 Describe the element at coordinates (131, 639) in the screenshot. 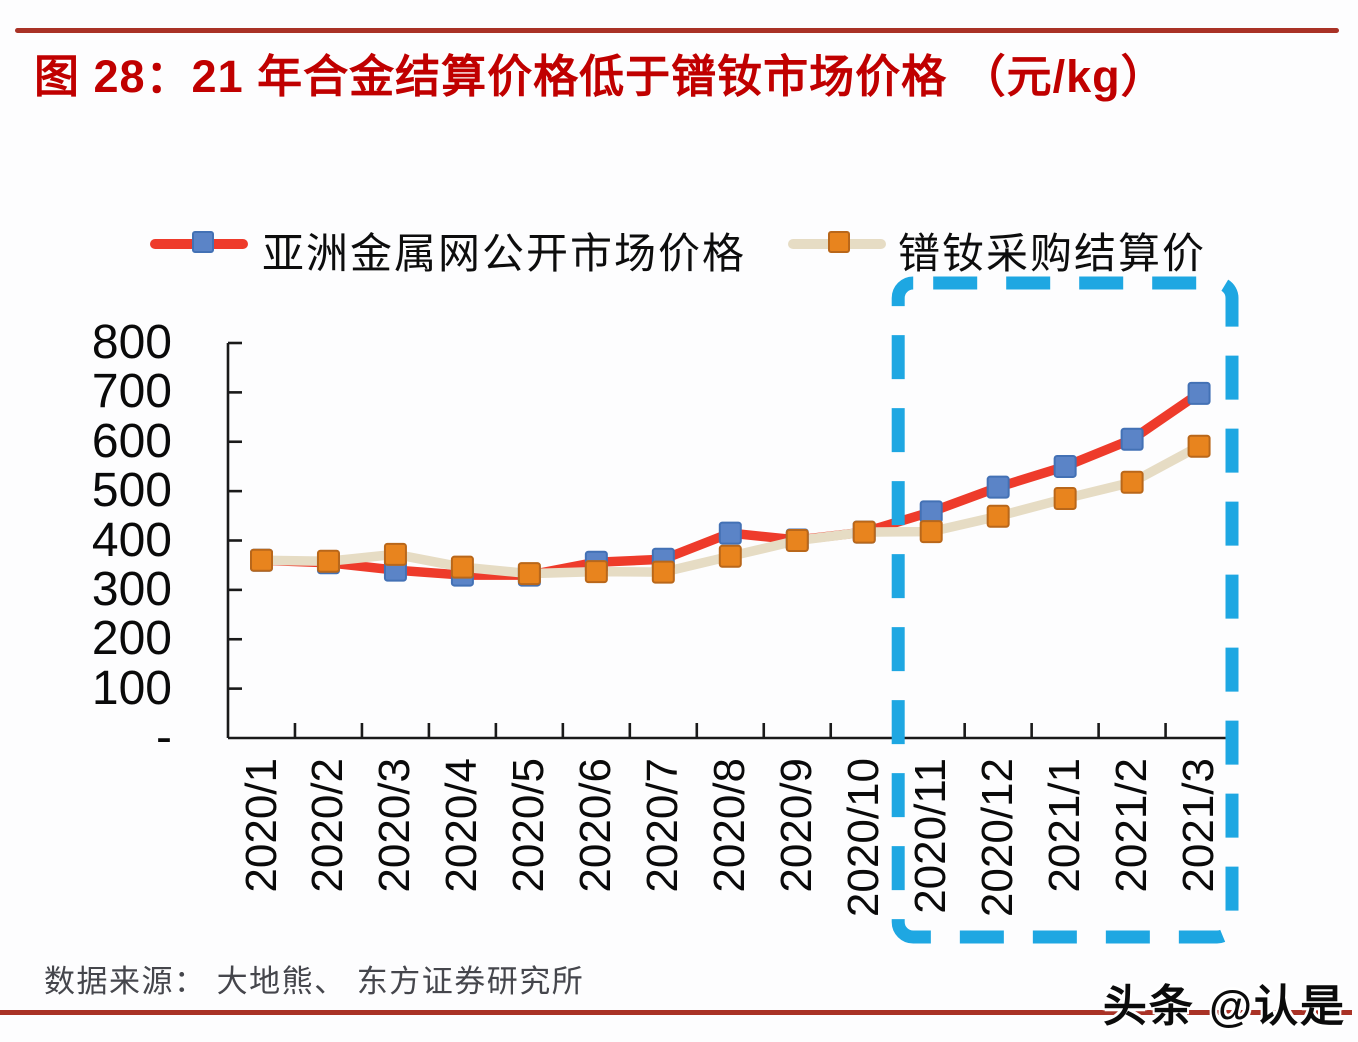

I see `y-axis-label: 200` at that location.